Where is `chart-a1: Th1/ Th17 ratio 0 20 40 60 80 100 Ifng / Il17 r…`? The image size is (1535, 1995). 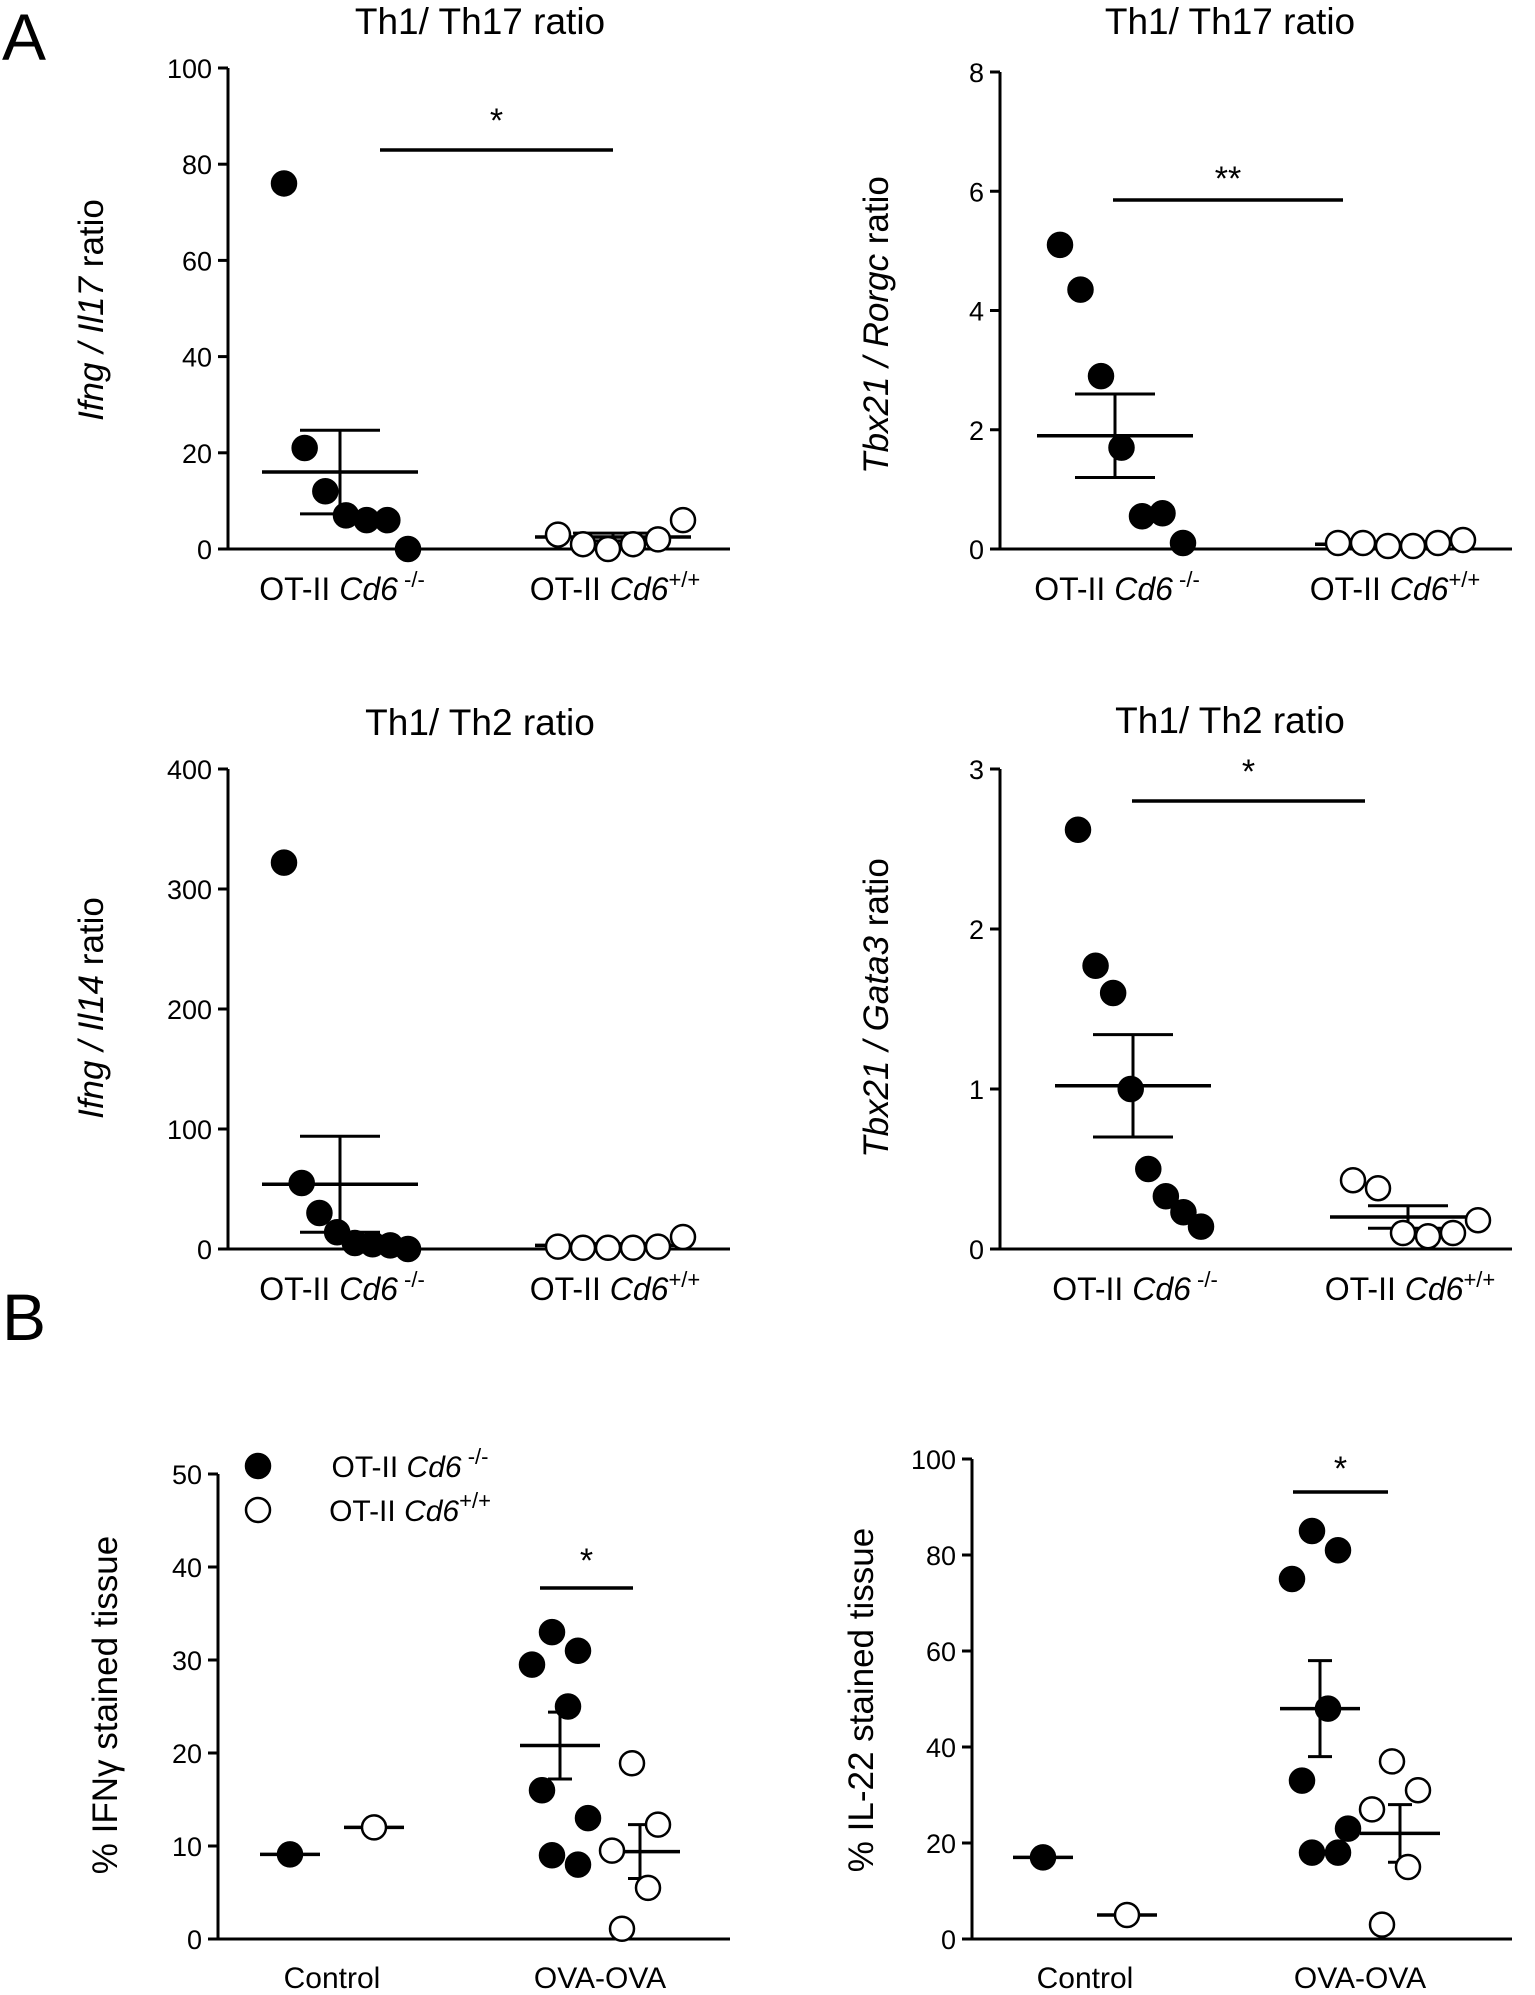
chart-a1: Th1/ Th17 ratio 0 20 40 60 80 100 Ifng / Il17 r… is located at coordinates (401, 304).